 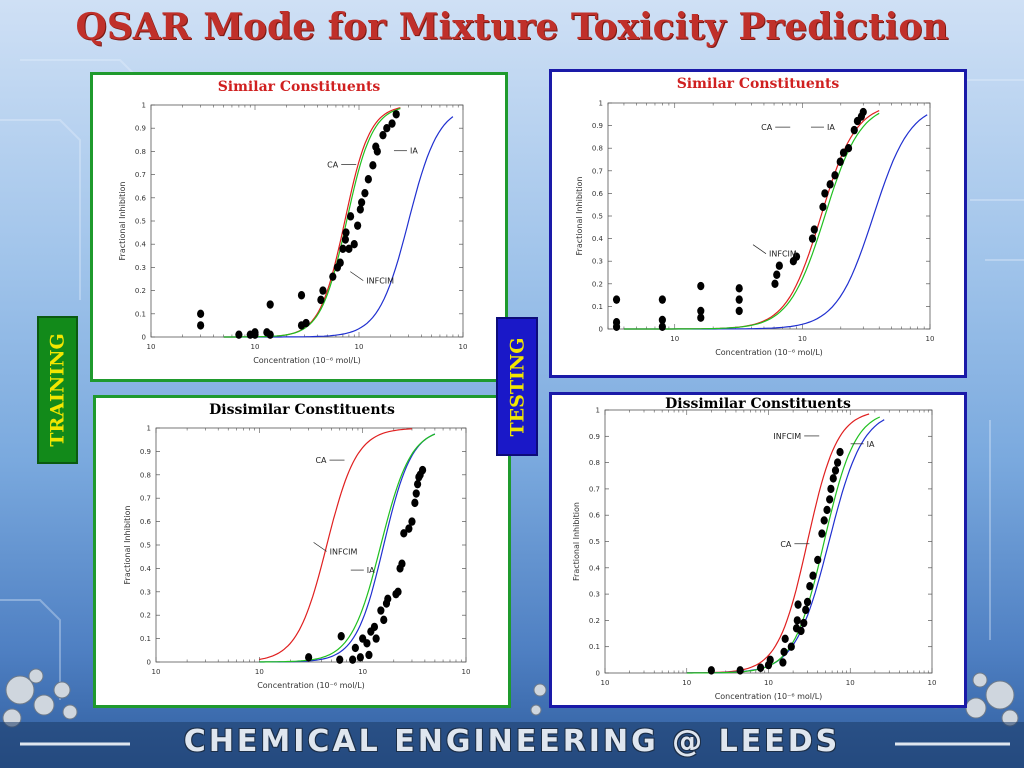 What do you see at coordinates (380, 281) in the screenshot?
I see `annotation-infcim: INFCIM` at bounding box center [380, 281].